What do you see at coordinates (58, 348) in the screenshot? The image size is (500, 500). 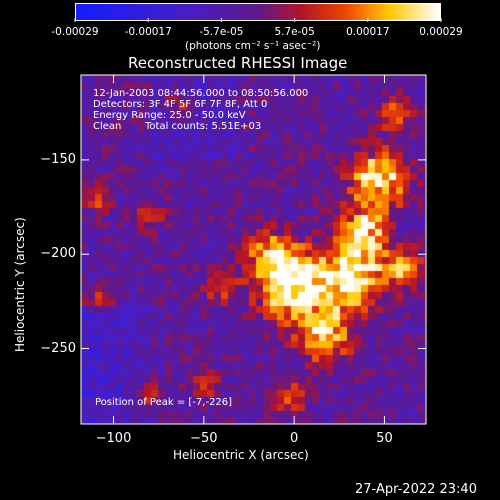 I see `y-tick-label: −250` at bounding box center [58, 348].